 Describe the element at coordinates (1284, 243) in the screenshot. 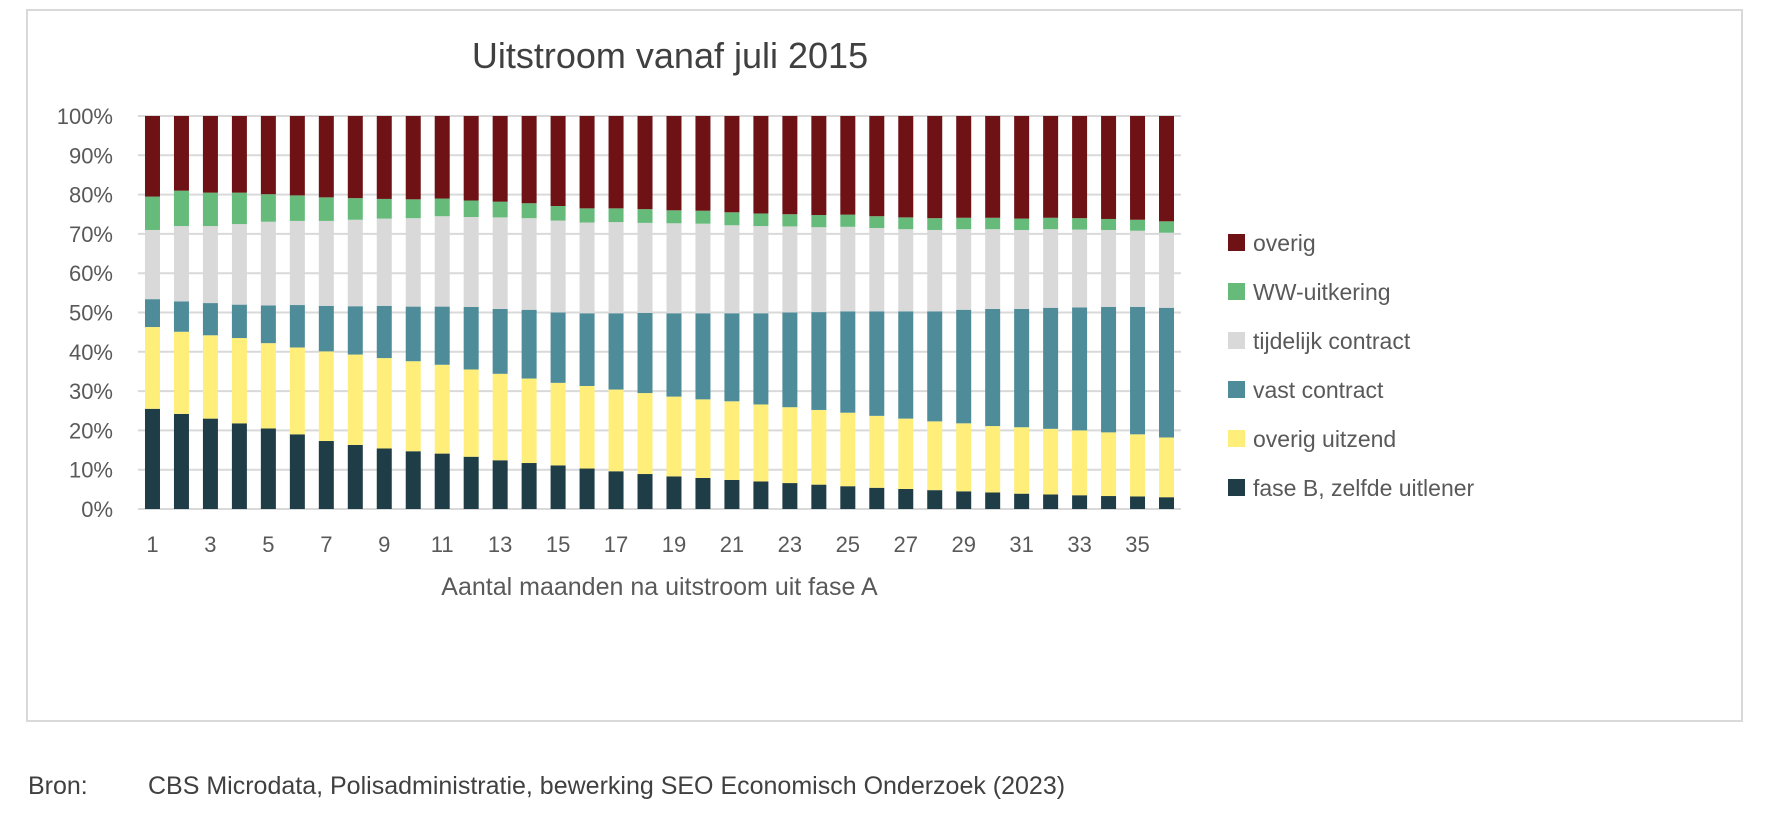

I see `legend-label: overig` at that location.